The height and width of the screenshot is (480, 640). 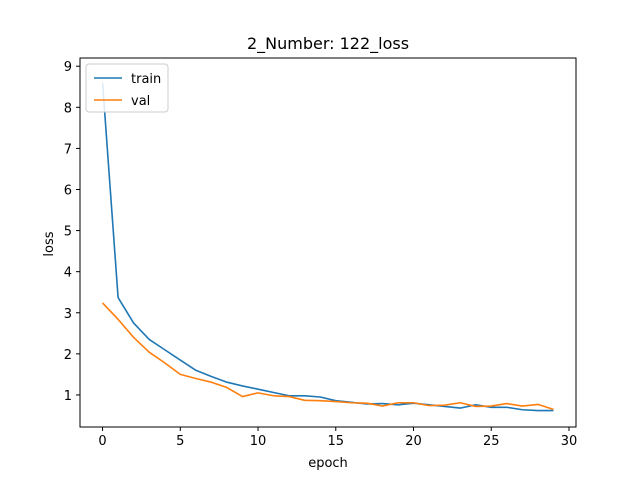 I want to click on y-tick-label: 4, so click(x=68, y=273).